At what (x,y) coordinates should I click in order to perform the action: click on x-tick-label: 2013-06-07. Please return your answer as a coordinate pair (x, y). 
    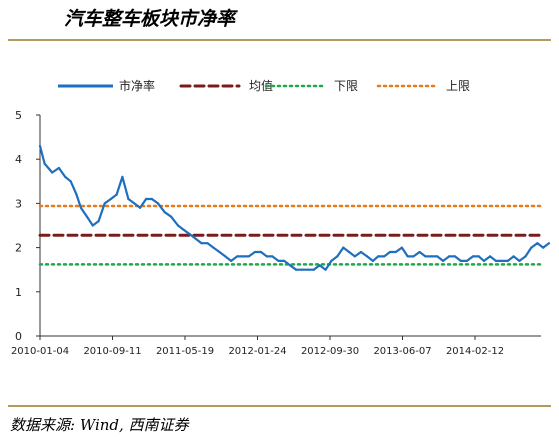
    Looking at the image, I should click on (402, 351).